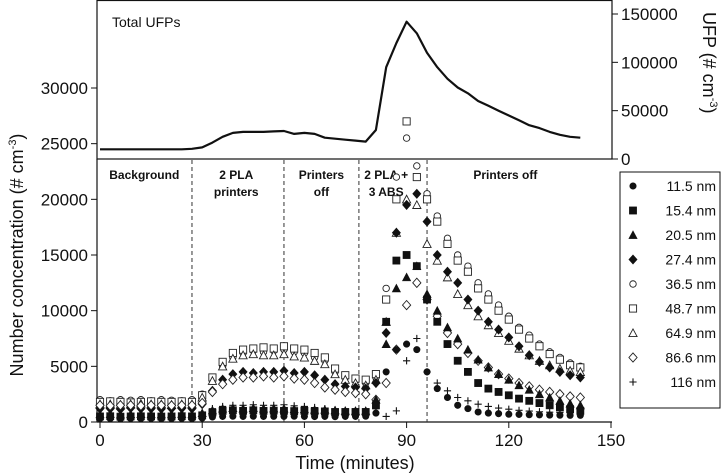 This screenshot has height=476, width=728. I want to click on legend-label: 11.5 nm, so click(691, 186).